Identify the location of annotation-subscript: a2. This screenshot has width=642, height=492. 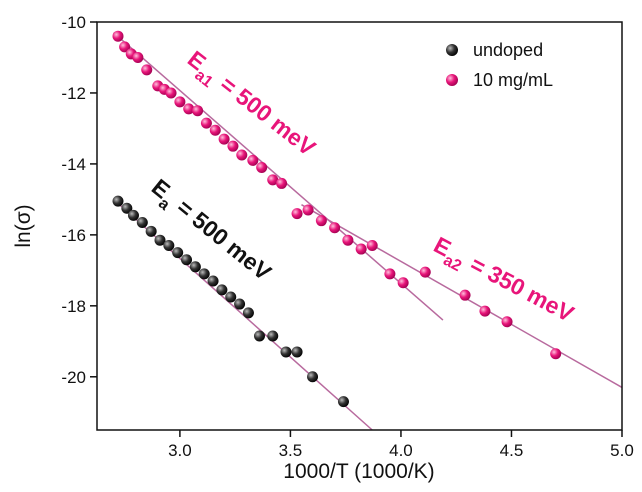
(452, 263).